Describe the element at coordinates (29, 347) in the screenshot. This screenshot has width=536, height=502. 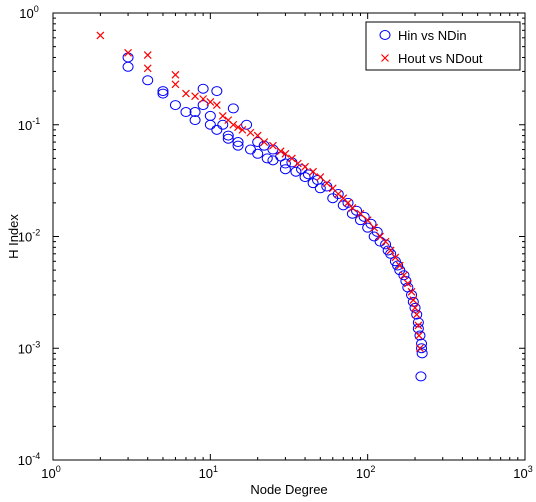
I see `y-tick-label: 10⁻³` at that location.